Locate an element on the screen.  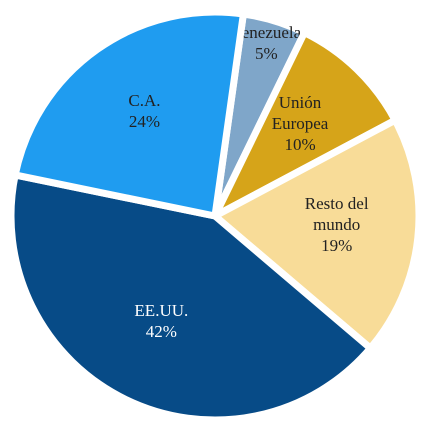
label-line: mundo is located at coordinates (336, 224).